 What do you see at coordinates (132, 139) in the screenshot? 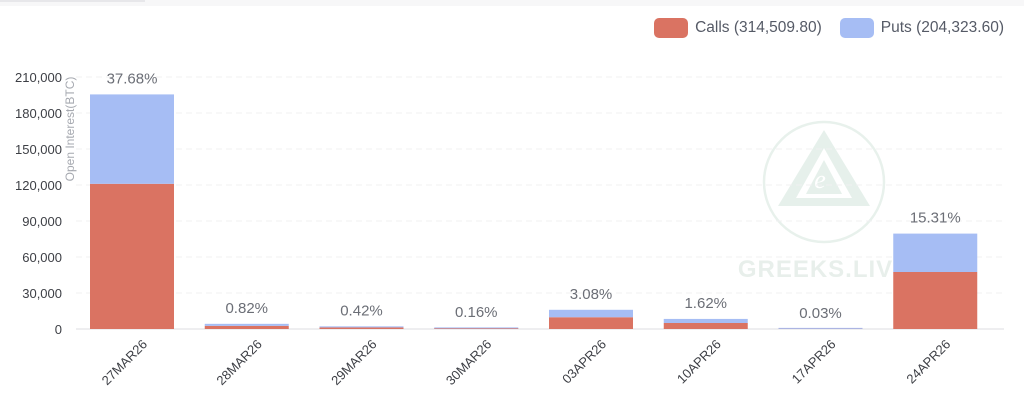
I see `bar-puts-27mar26` at bounding box center [132, 139].